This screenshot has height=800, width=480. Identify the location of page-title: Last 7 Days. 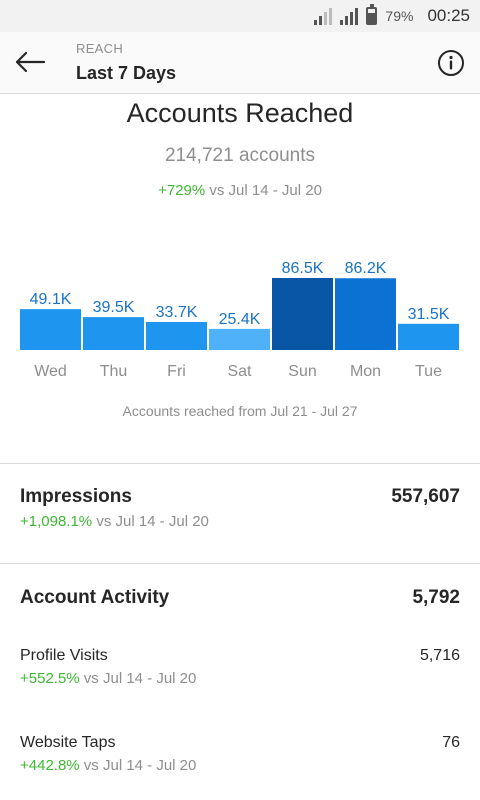
(126, 73).